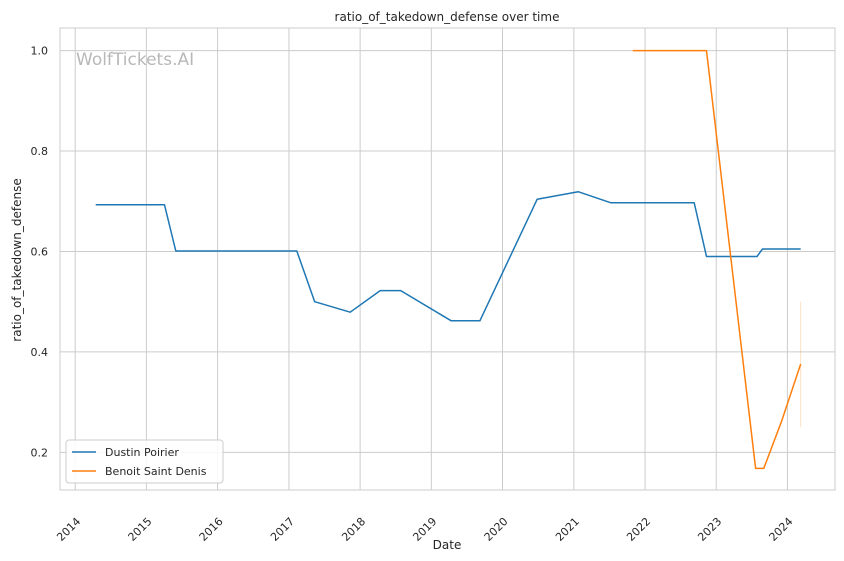  Describe the element at coordinates (17, 259) in the screenshot. I see `y-axis-label: ratio_of_takedown_defense` at that location.